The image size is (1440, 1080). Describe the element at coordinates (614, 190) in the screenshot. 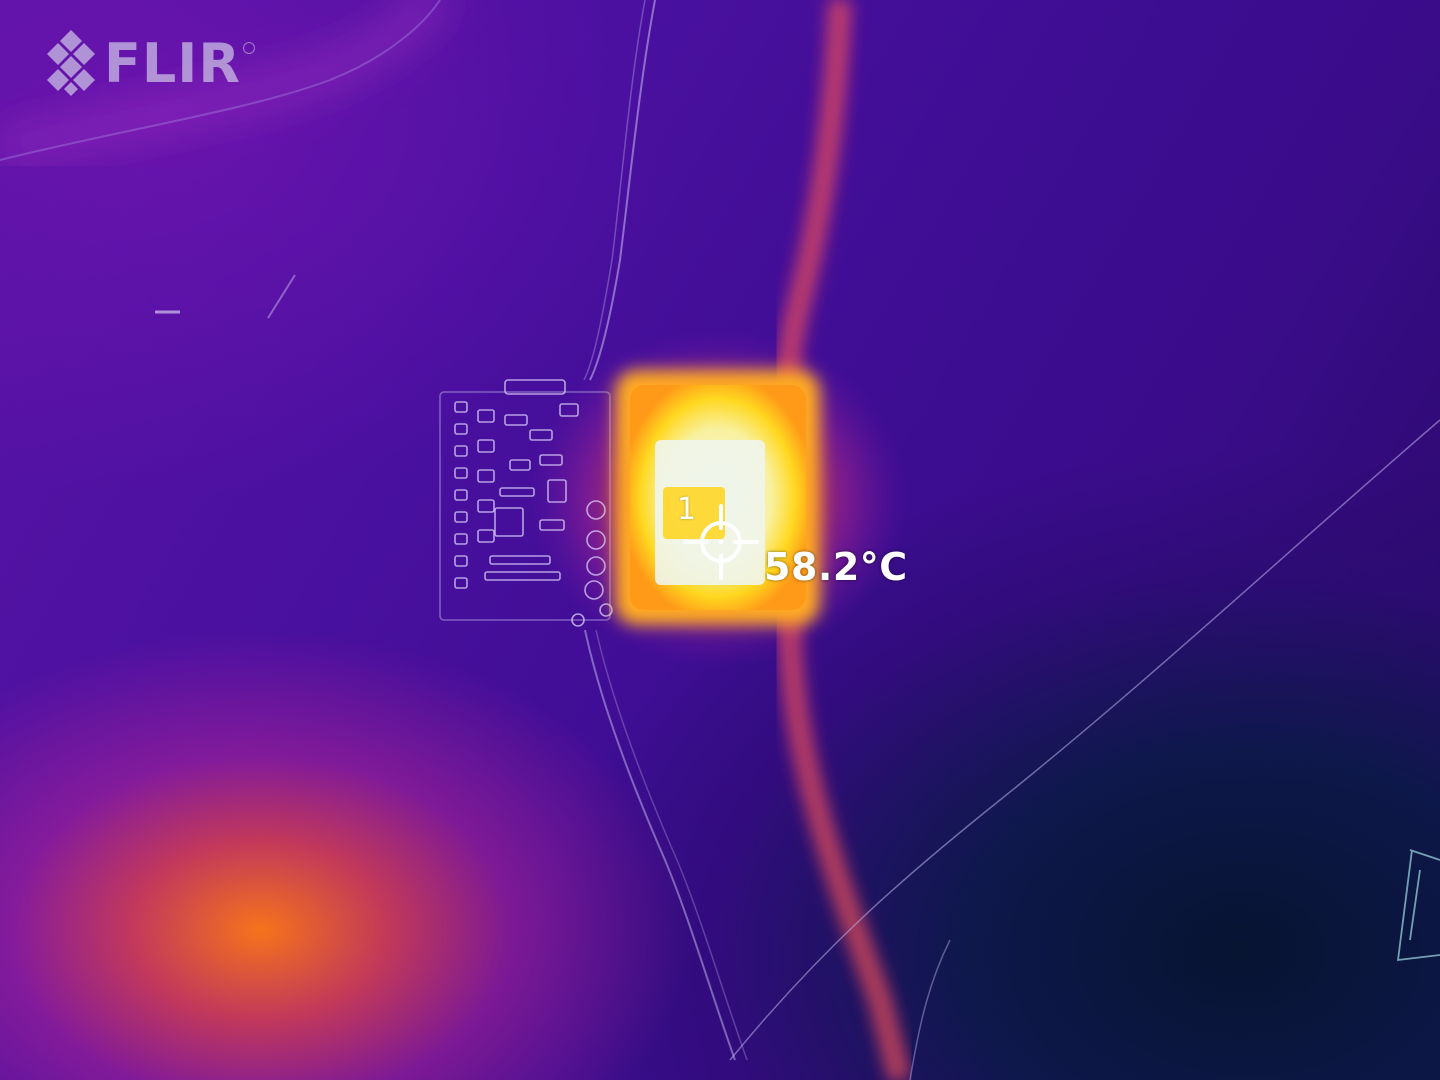

I see `case-edge-left-inner` at that location.